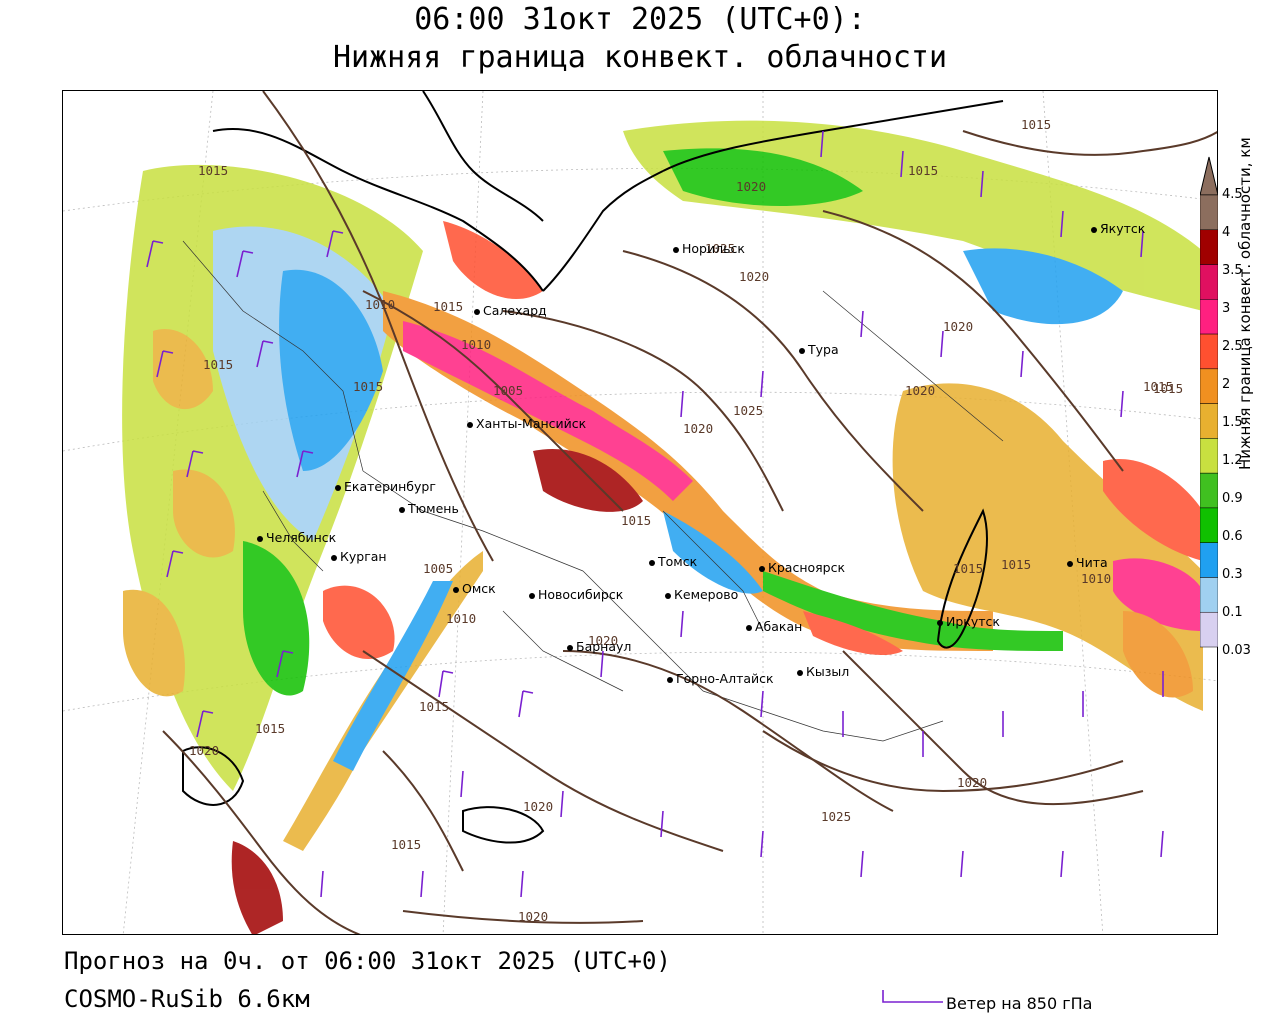 This screenshot has width=1280, height=1024. What do you see at coordinates (973, 621) in the screenshot?
I see `city-label: Иркутск` at bounding box center [973, 621].